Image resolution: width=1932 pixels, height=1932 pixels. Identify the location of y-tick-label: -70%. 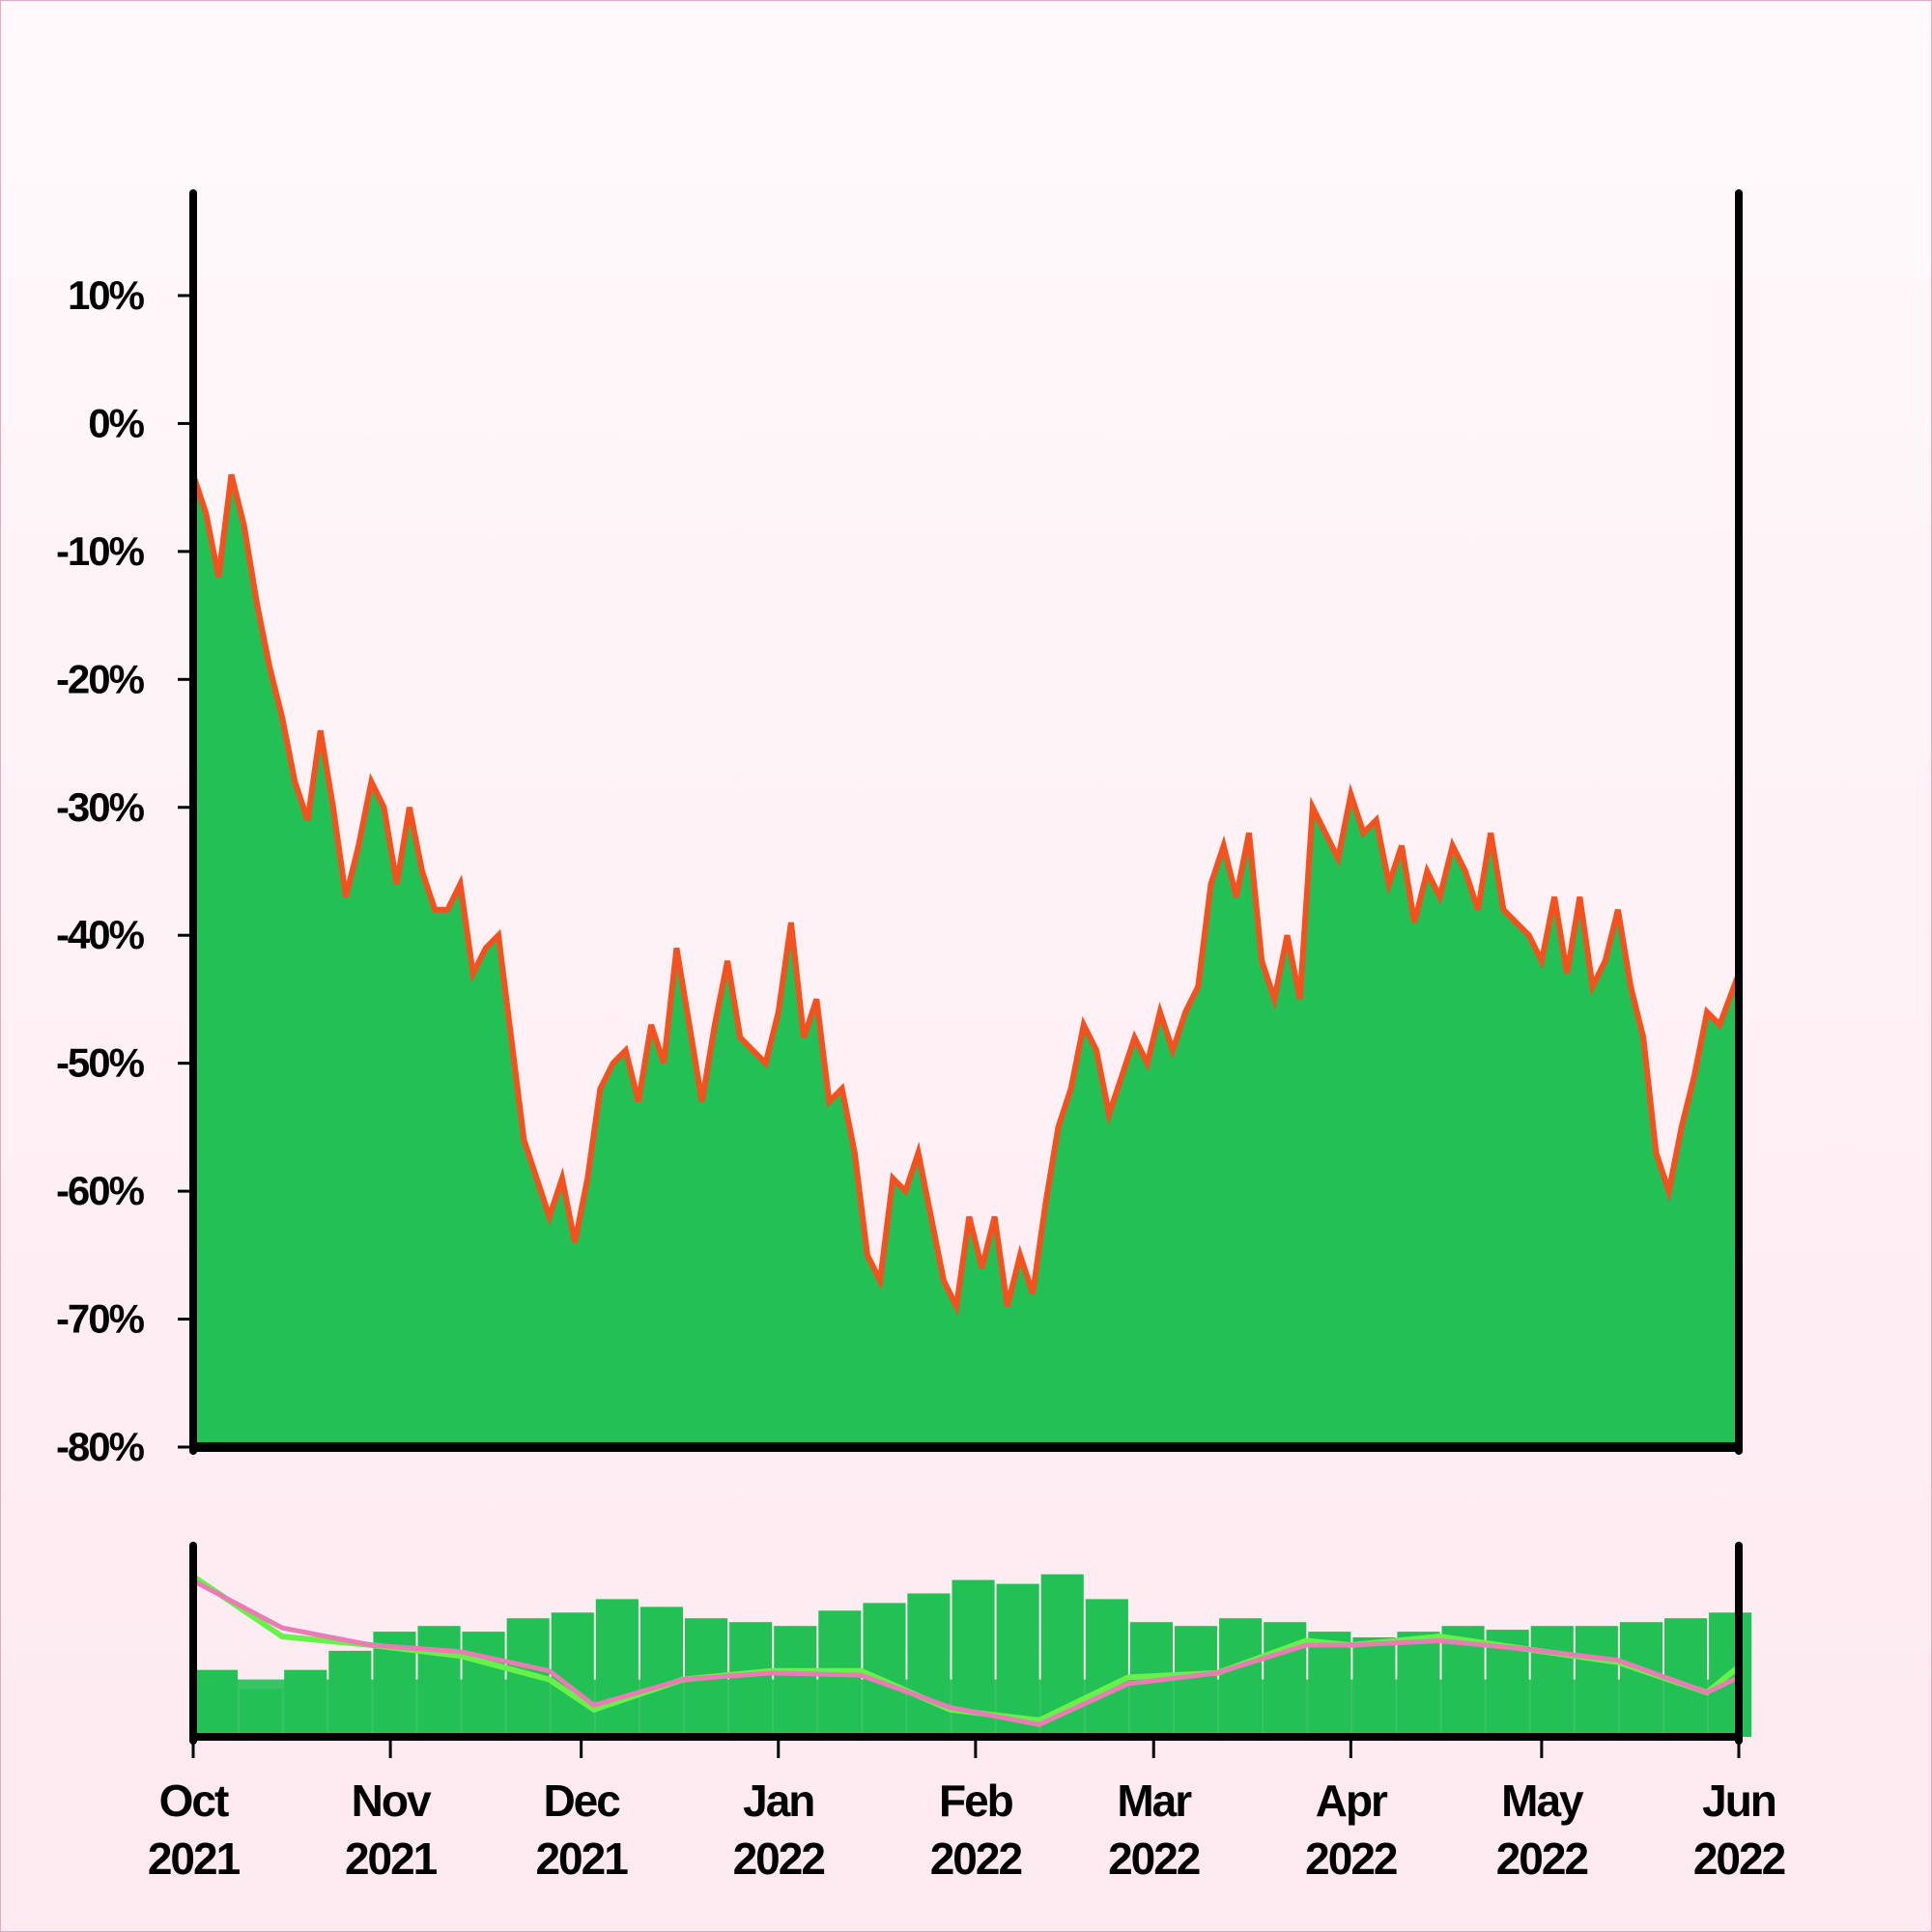
(100, 1319).